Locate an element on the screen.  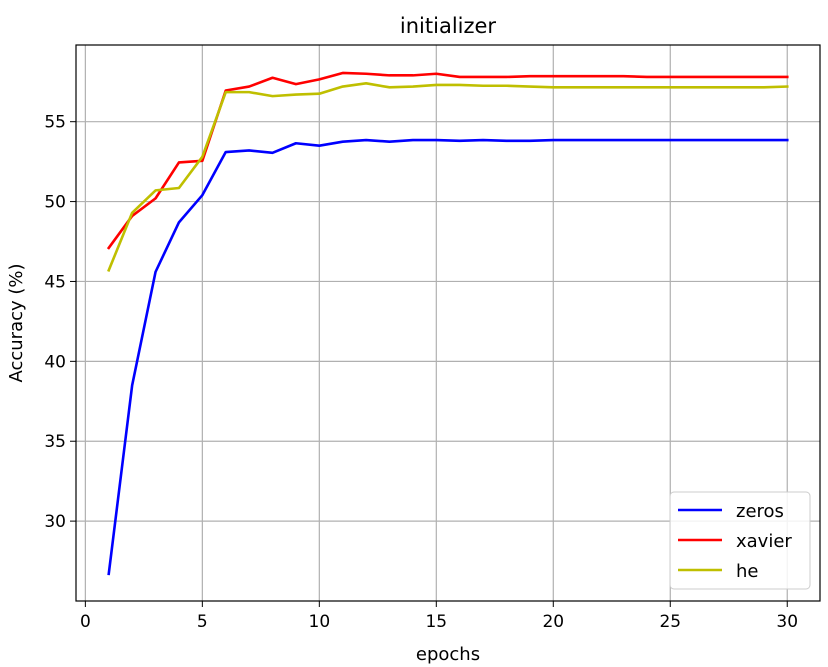
y-tick-label: 55 is located at coordinates (55, 123).